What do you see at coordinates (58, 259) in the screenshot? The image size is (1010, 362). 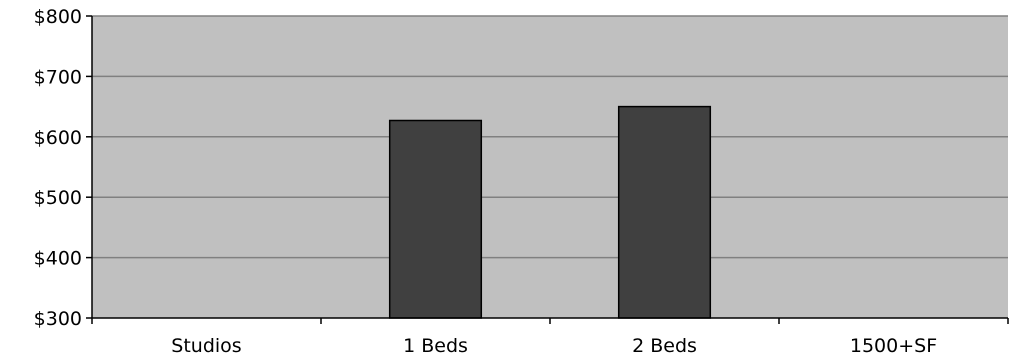 I see `y-tick-label: $400` at bounding box center [58, 259].